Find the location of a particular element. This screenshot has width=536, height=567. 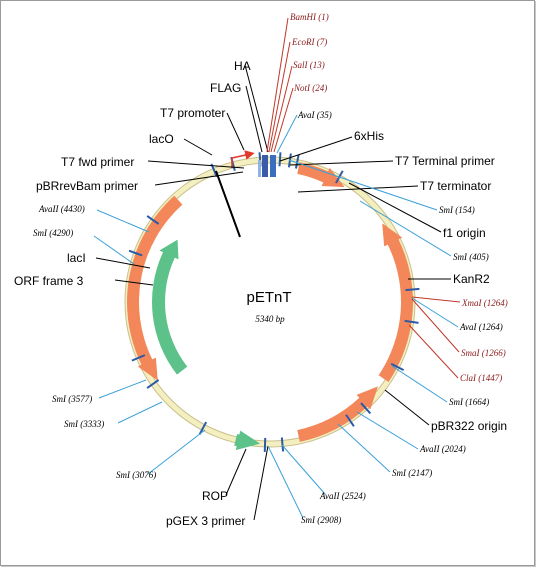

leader-pbrrevbam is located at coordinates (199, 178).